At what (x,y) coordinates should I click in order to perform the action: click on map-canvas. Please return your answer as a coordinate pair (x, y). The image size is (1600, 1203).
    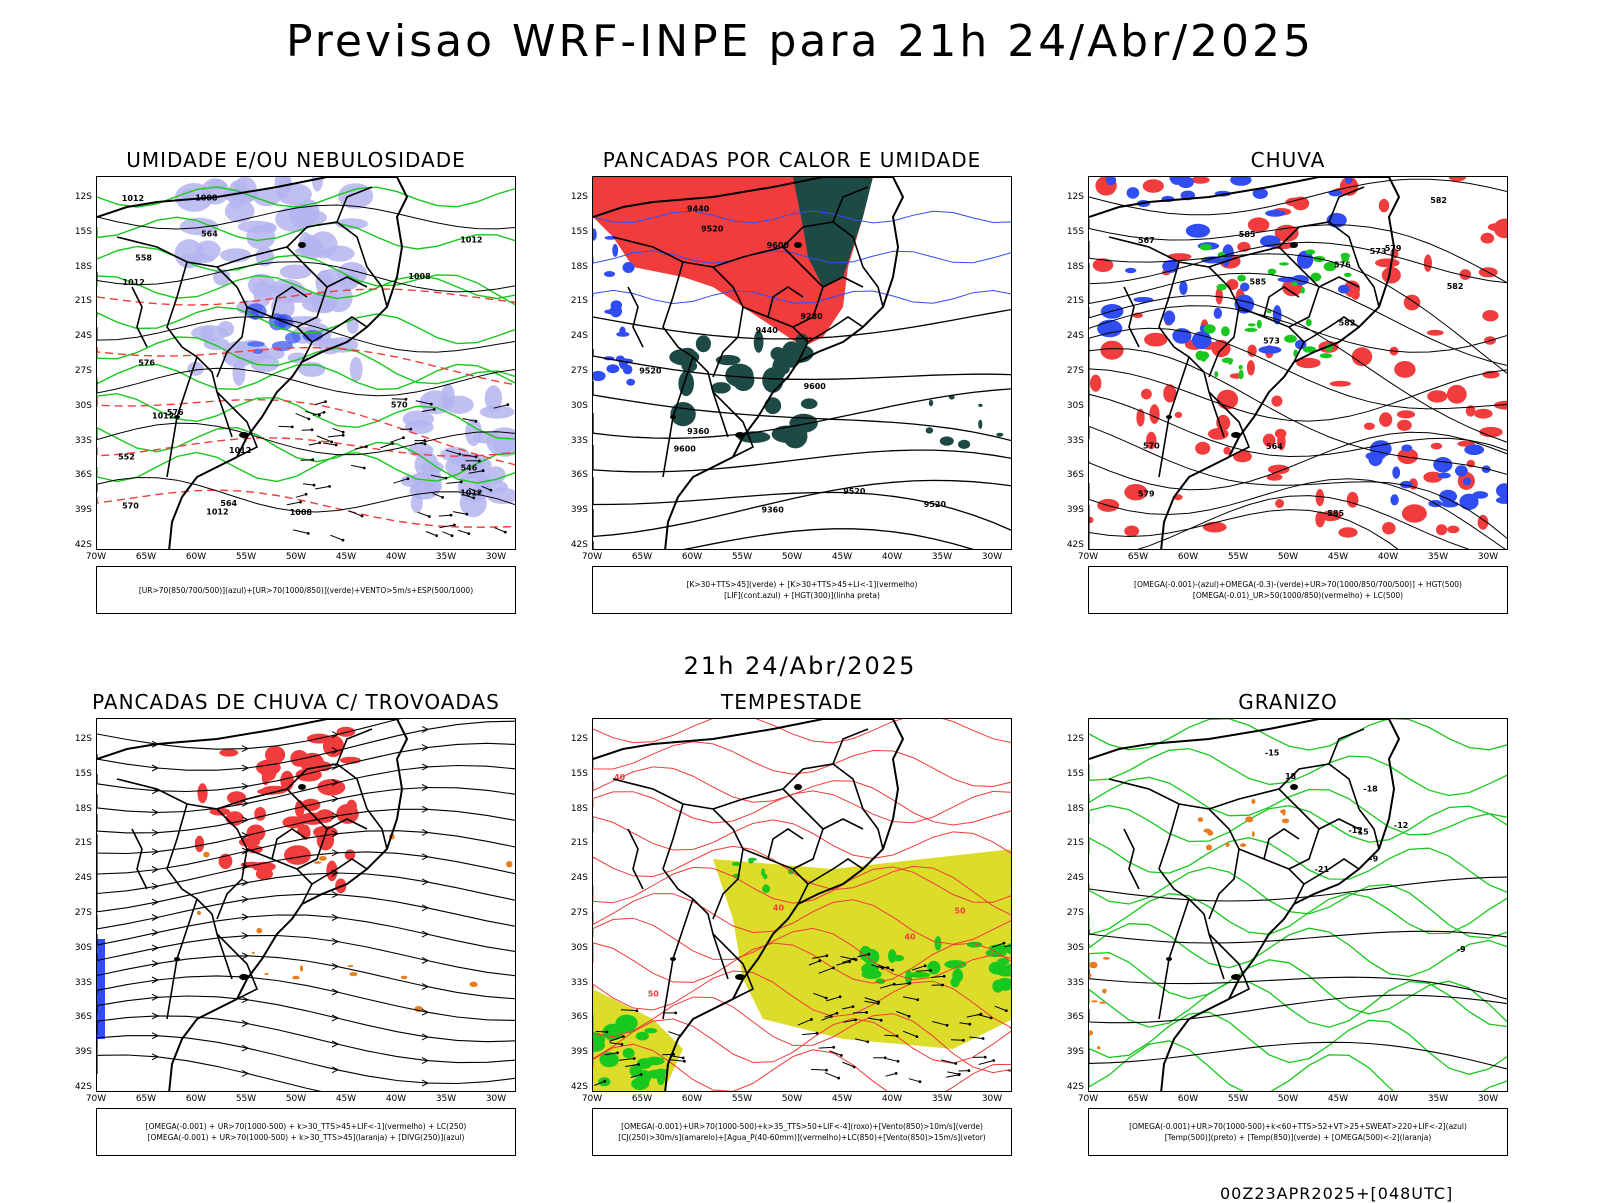
    Looking at the image, I should click on (306, 905).